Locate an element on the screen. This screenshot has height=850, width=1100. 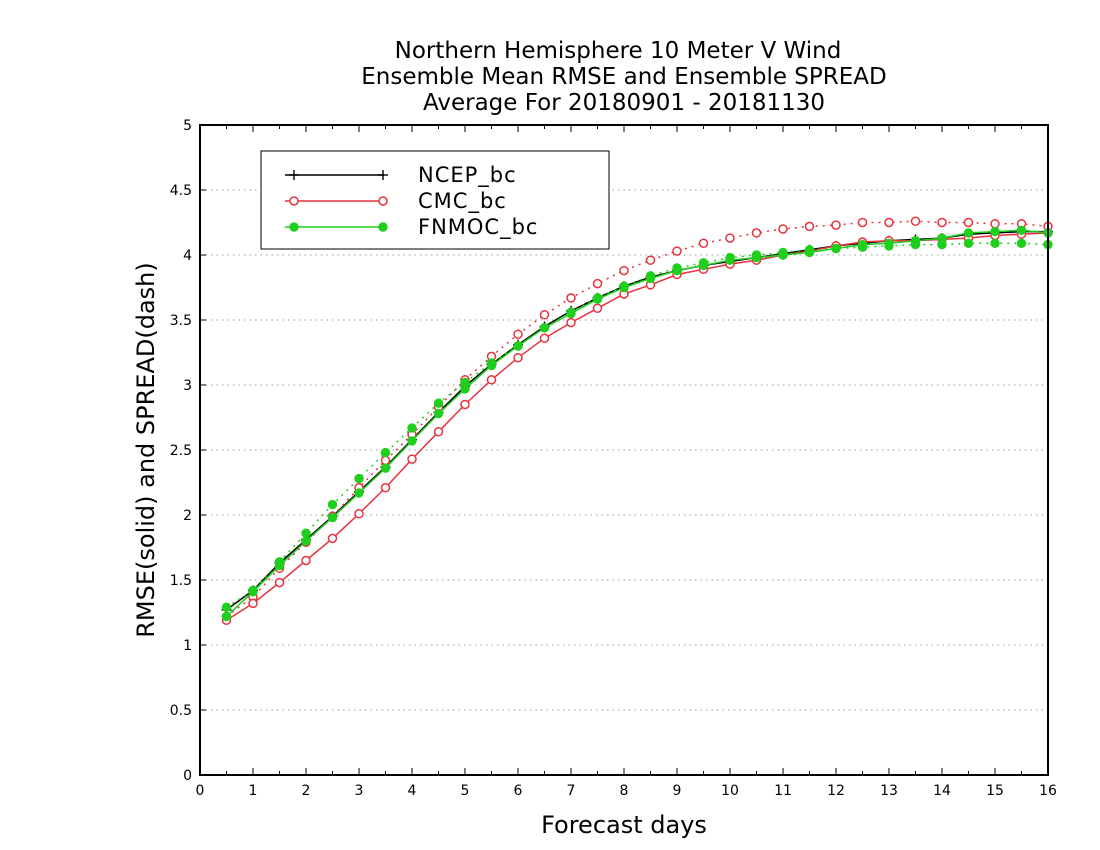
x-tick-label: 10 is located at coordinates (730, 791).